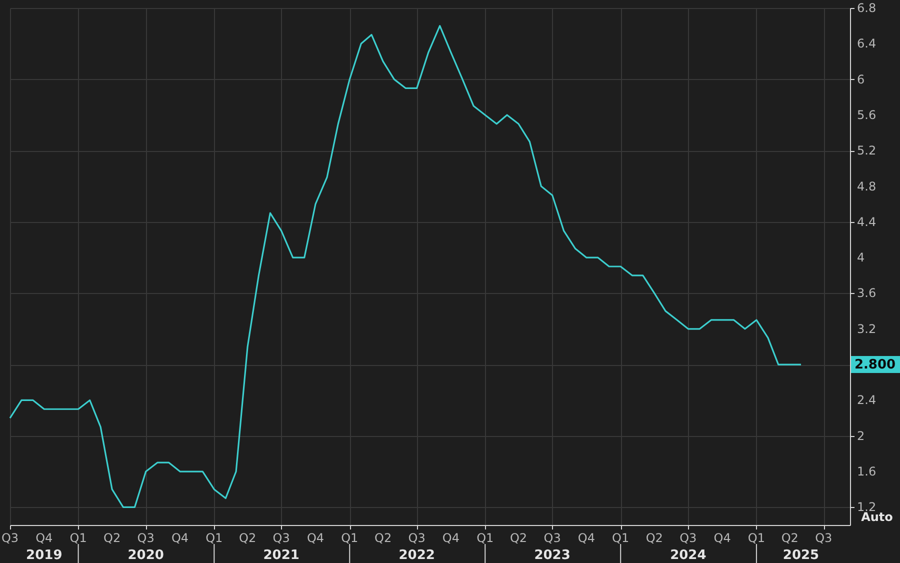  What do you see at coordinates (866, 471) in the screenshot?
I see `y-tick-label: 1.6` at bounding box center [866, 471].